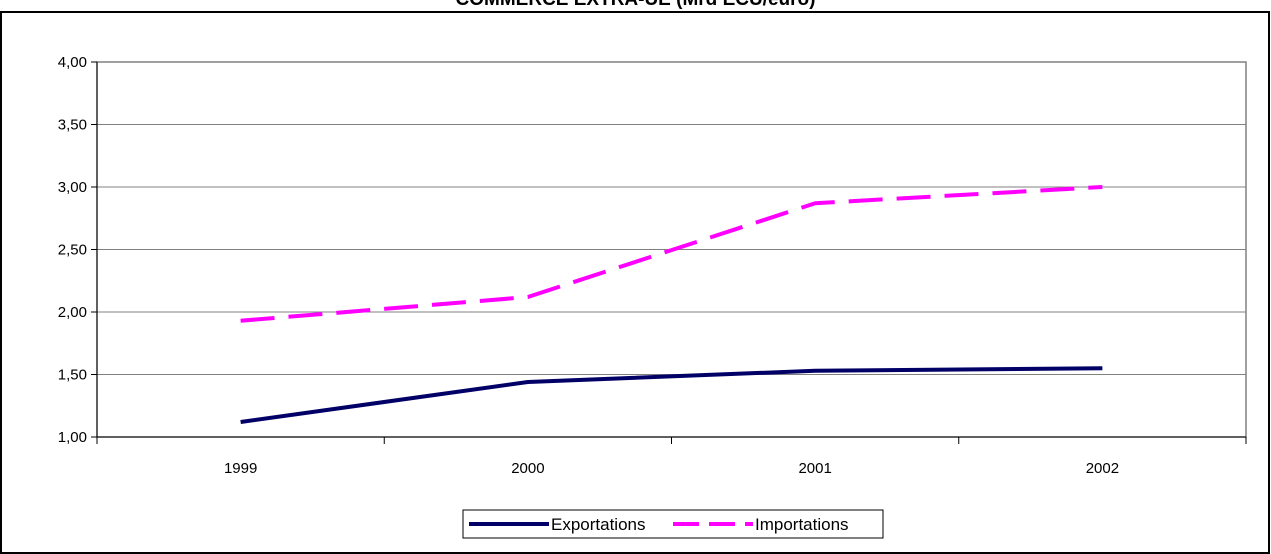 The image size is (1271, 554). I want to click on y-tick-label: 3,50, so click(72, 125).